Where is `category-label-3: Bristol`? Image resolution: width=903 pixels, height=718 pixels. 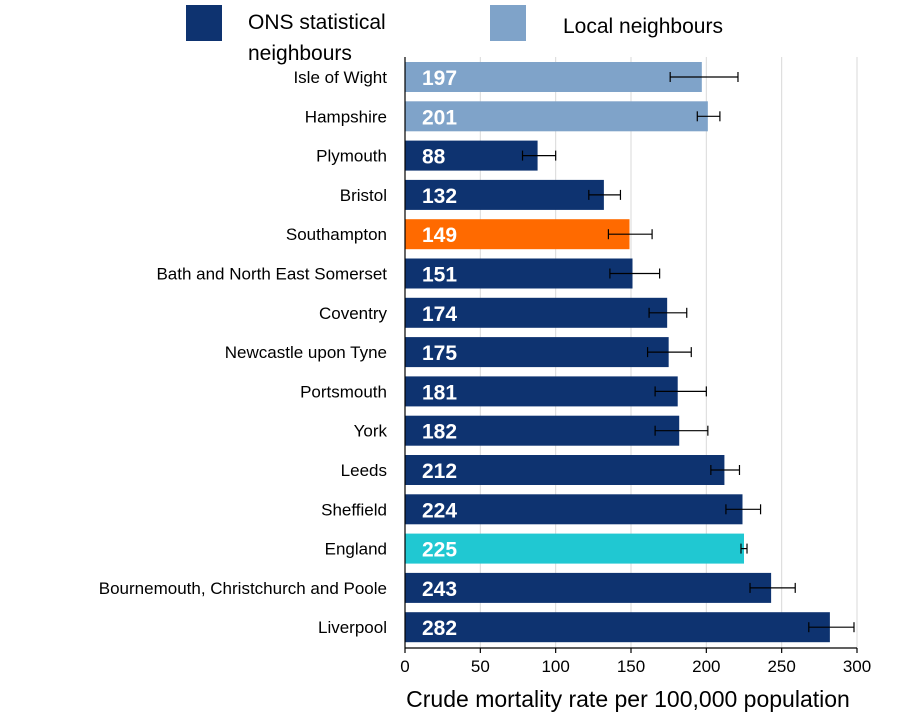
category-label-3: Bristol is located at coordinates (363, 195).